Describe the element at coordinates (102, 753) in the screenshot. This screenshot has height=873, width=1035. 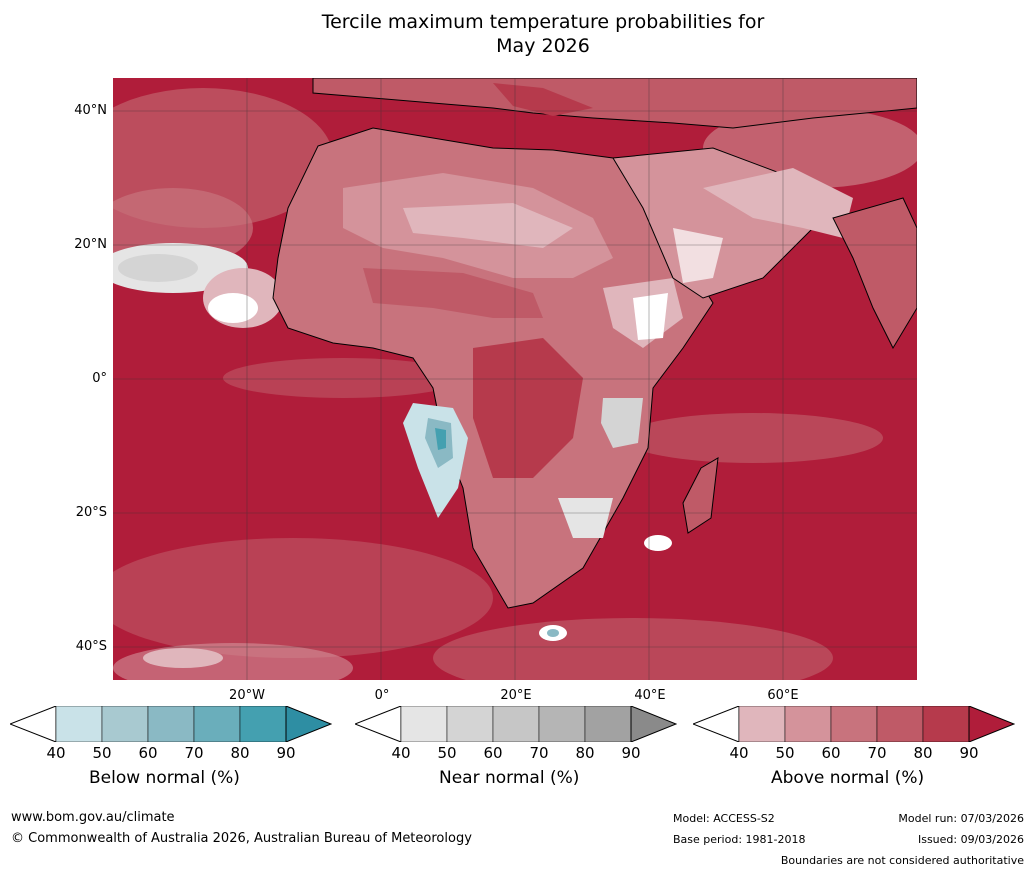
I see `below-tick: 50` at that location.